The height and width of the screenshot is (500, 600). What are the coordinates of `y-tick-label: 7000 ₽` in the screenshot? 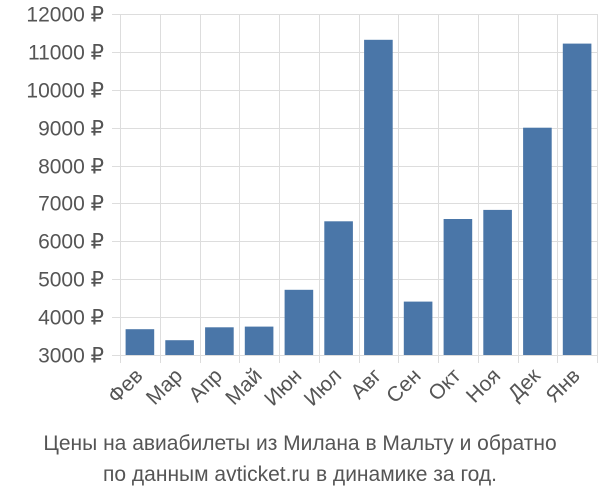 It's located at (71, 204).